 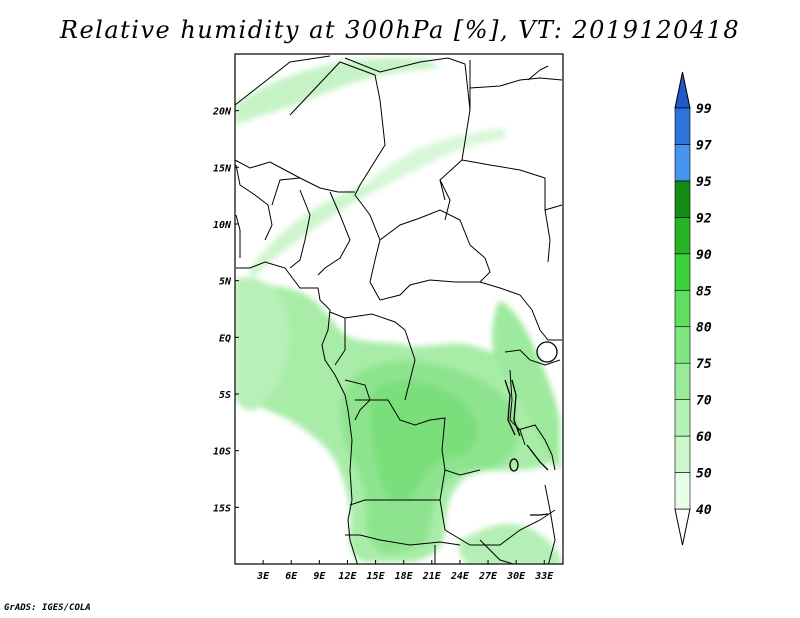 What do you see at coordinates (225, 395) in the screenshot?
I see `lat-tick-label: 5S` at bounding box center [225, 395].